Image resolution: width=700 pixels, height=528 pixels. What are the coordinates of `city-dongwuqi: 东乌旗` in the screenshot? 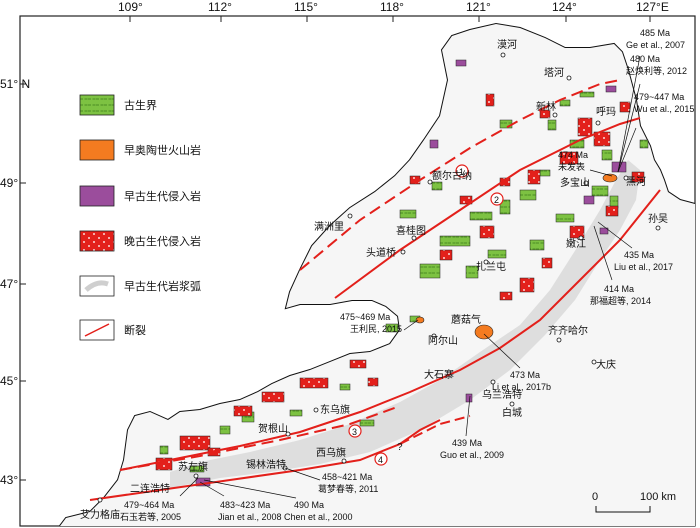 It's located at (335, 409).